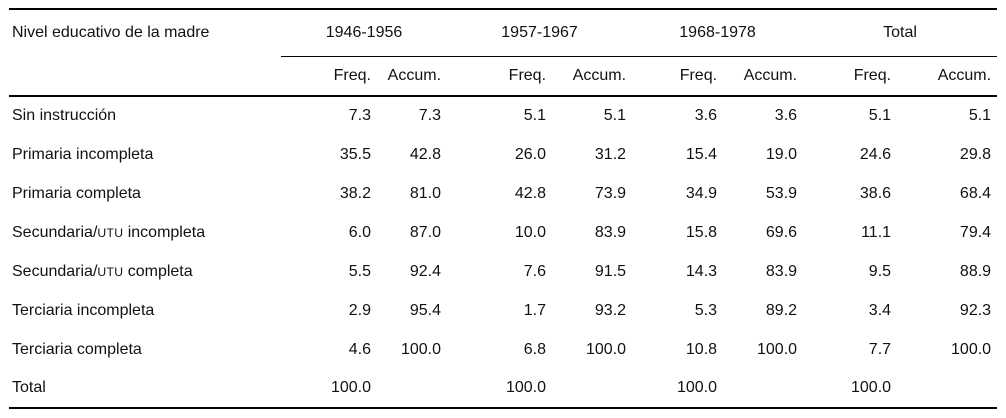 The height and width of the screenshot is (418, 1006). What do you see at coordinates (781, 154) in the screenshot?
I see `cell: 19.0` at bounding box center [781, 154].